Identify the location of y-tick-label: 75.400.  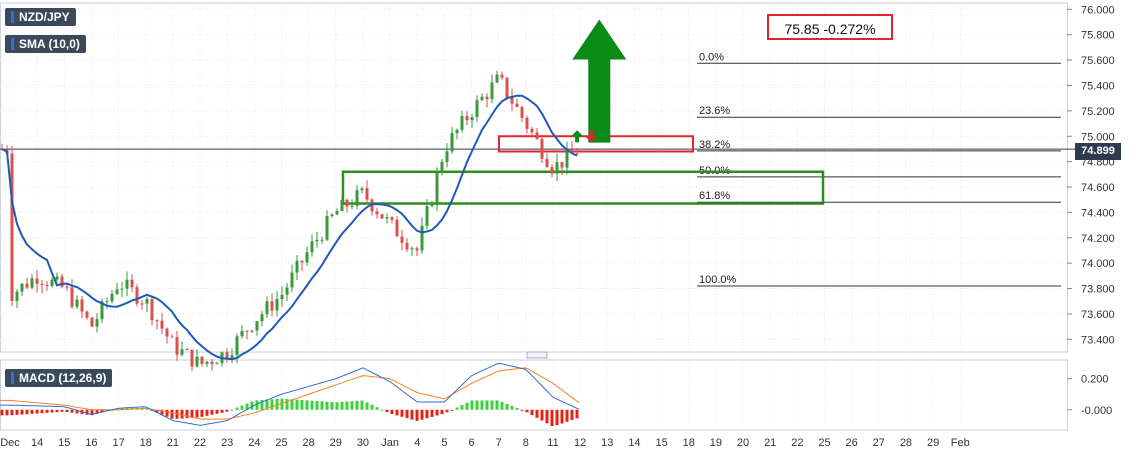
(1098, 86).